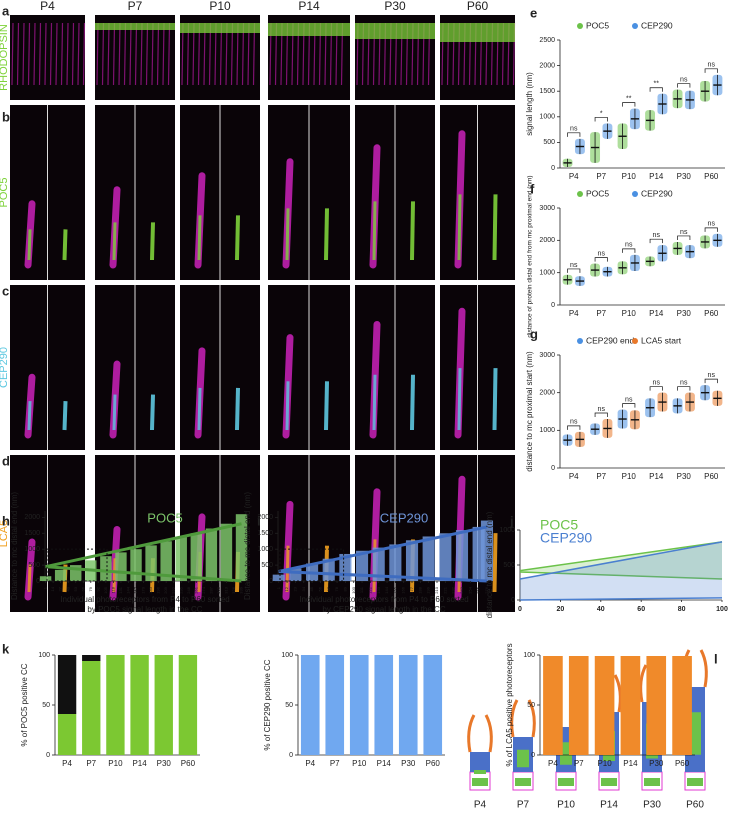  What do you see at coordinates (533, 12) in the screenshot?
I see `panel-letter: e` at bounding box center [533, 12].